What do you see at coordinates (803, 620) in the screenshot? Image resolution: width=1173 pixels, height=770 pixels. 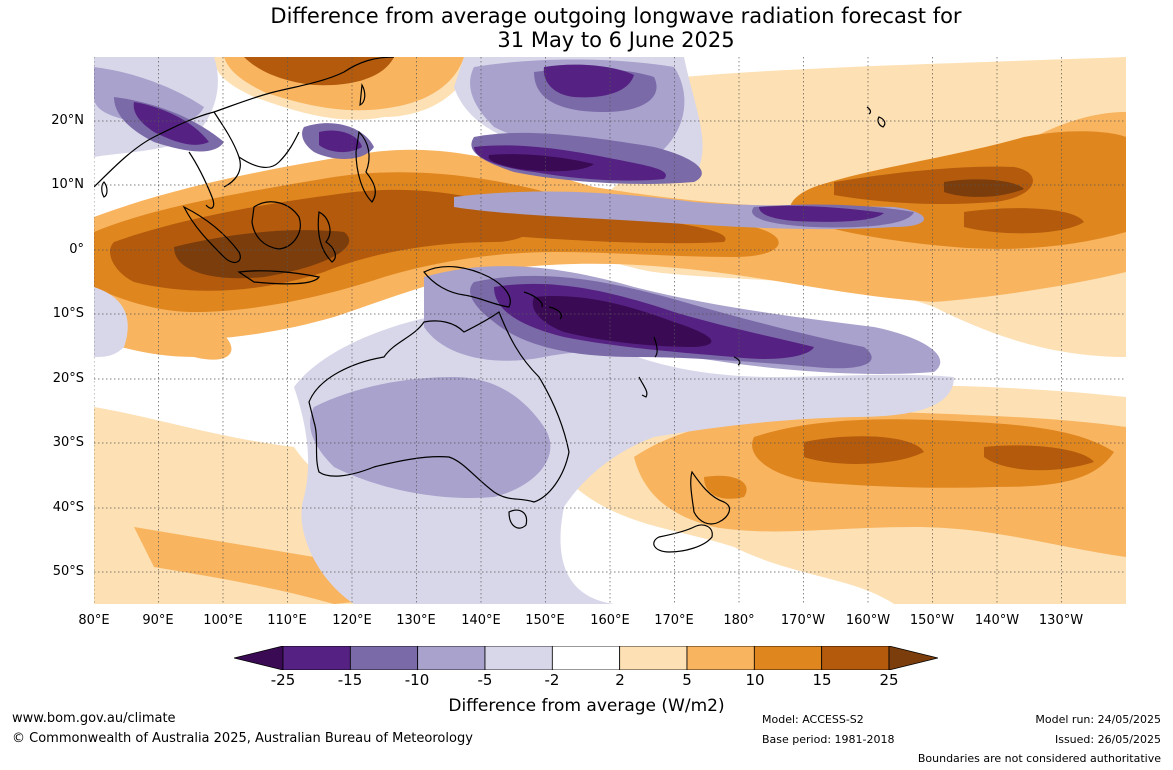 I see `lon-label-170w: 170°W` at bounding box center [803, 620].